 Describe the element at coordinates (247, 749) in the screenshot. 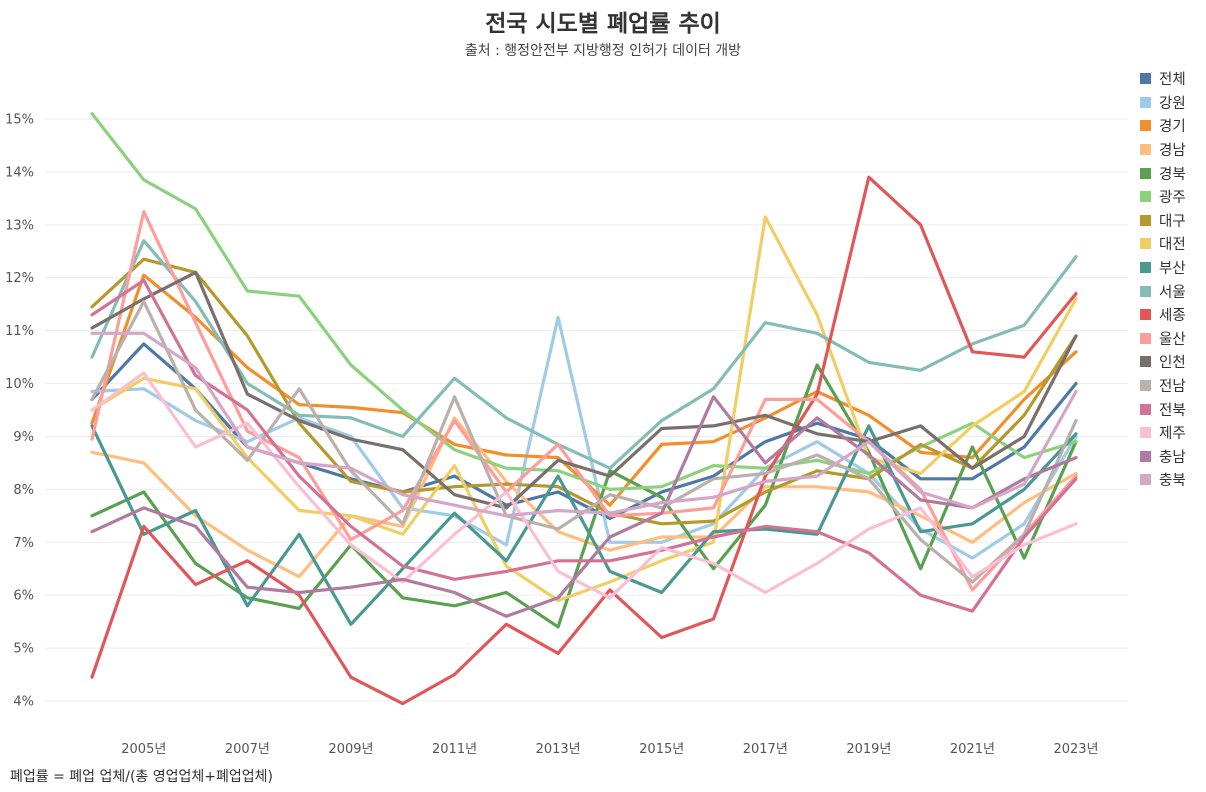

I see `x-tick-label: 2007년` at that location.